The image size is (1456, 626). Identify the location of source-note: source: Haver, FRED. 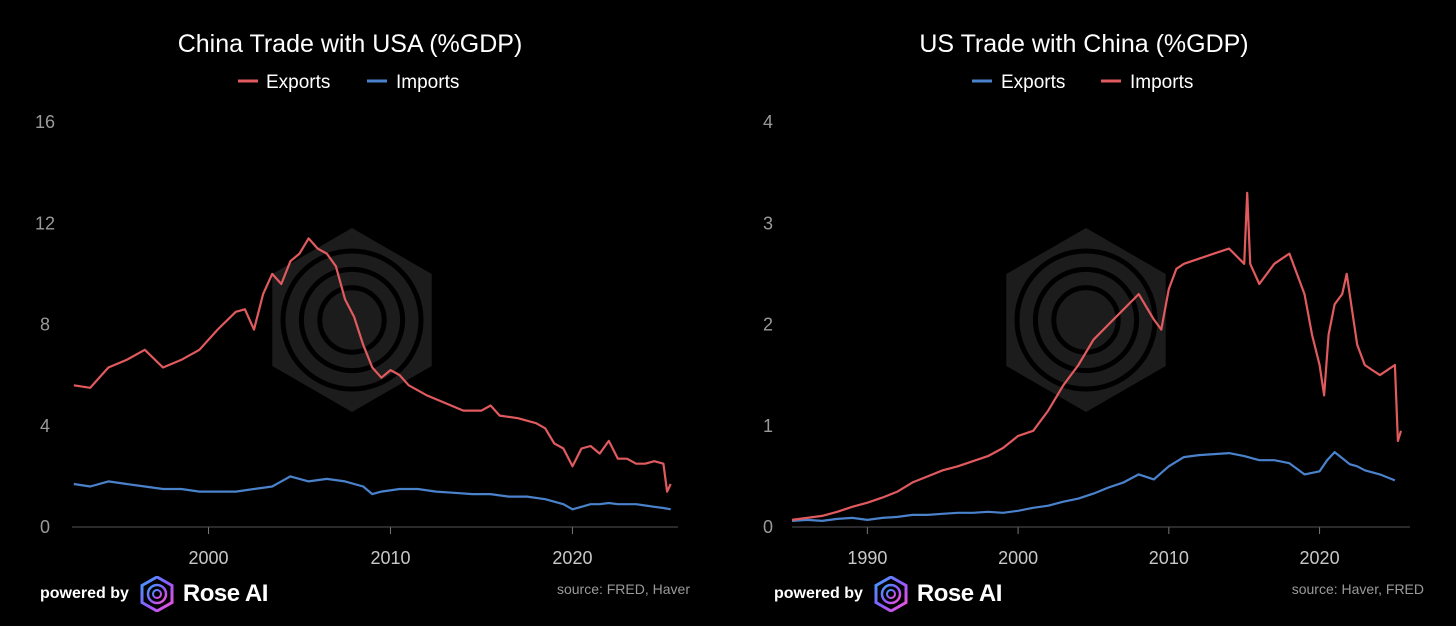
(1357, 589).